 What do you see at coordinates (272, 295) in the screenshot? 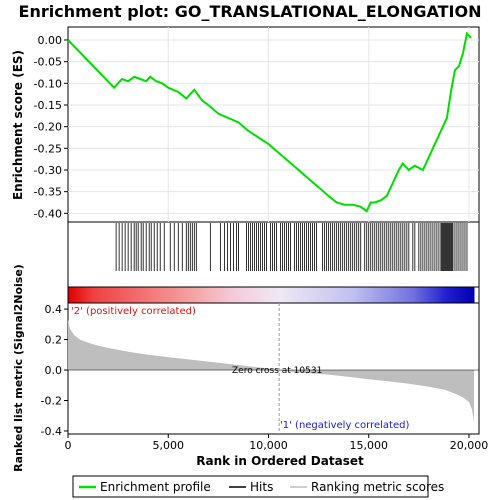
I see `rank-gradient-bar` at bounding box center [272, 295].